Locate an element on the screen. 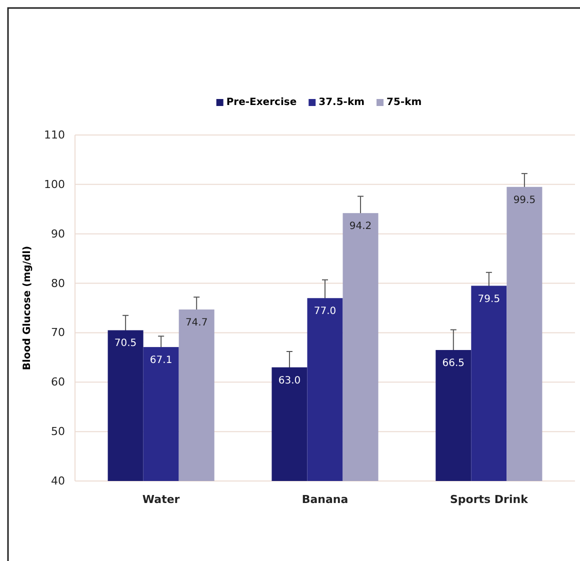 The height and width of the screenshot is (561, 580). data-label: 77.0 is located at coordinates (325, 312).